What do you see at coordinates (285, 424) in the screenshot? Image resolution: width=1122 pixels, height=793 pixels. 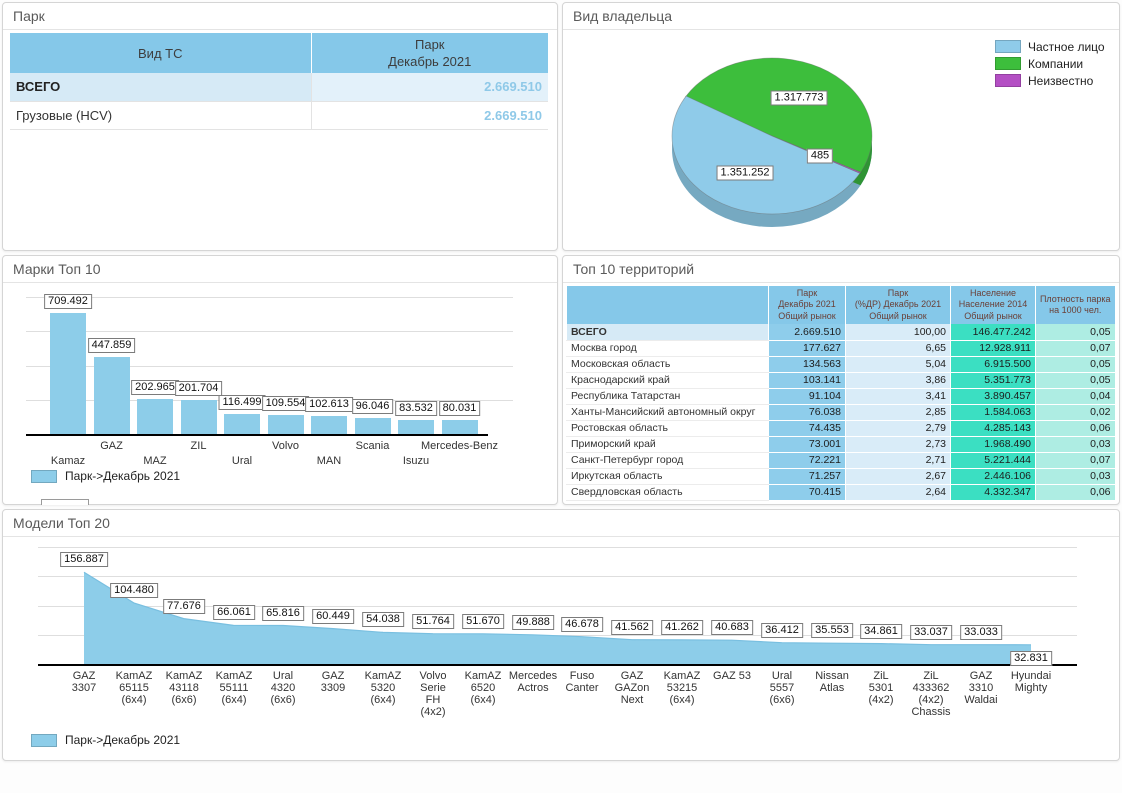 I see `bar-Volvo` at bounding box center [285, 424].